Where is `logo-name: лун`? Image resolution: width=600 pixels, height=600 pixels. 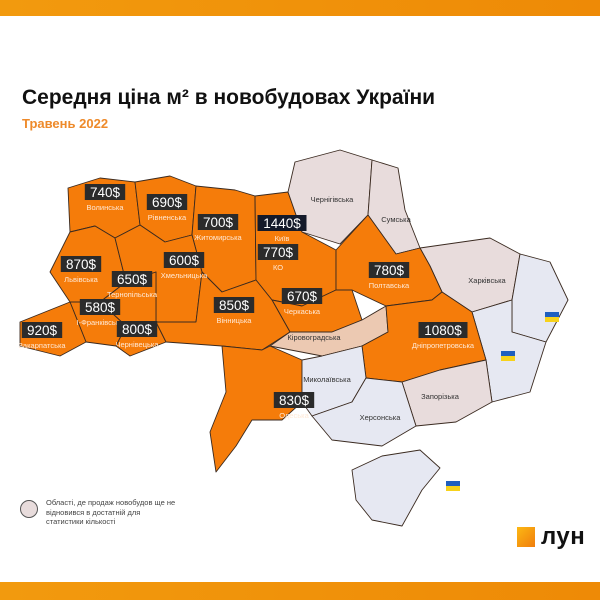
logo-name: лун is located at coordinates (563, 536).